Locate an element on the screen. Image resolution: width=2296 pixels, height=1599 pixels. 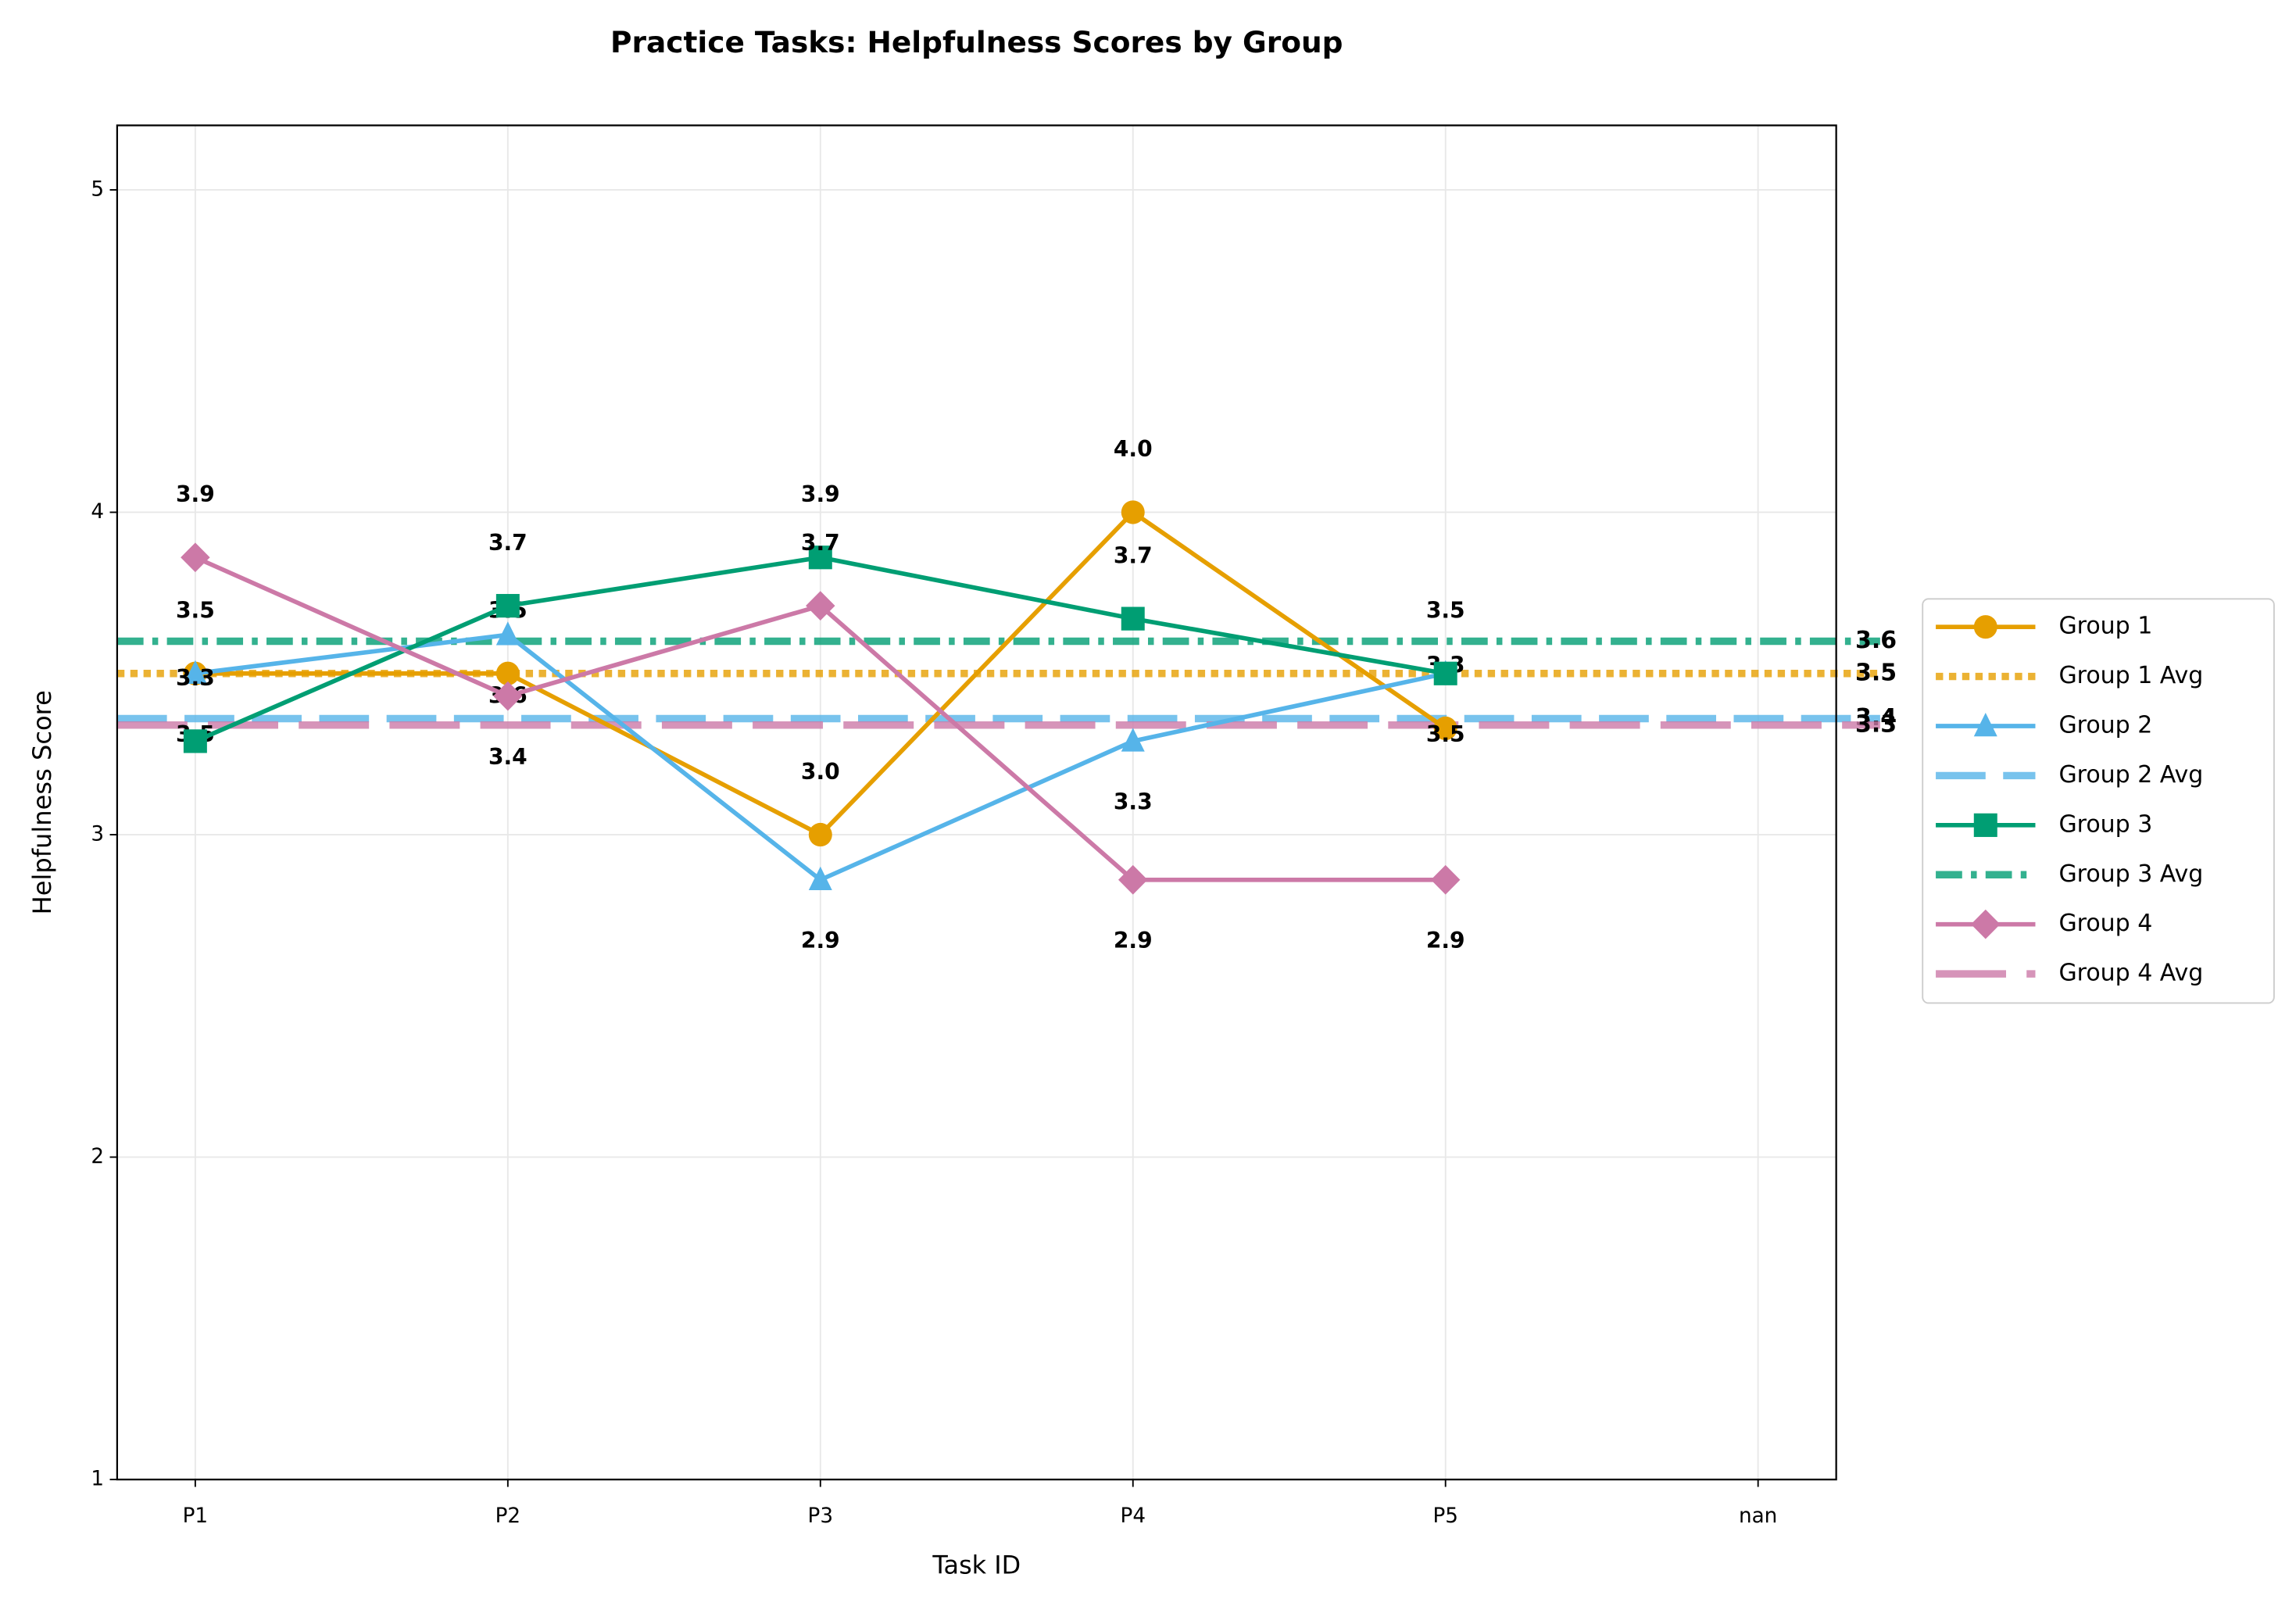
legend-label: Group 4 Avg is located at coordinates (2131, 973).